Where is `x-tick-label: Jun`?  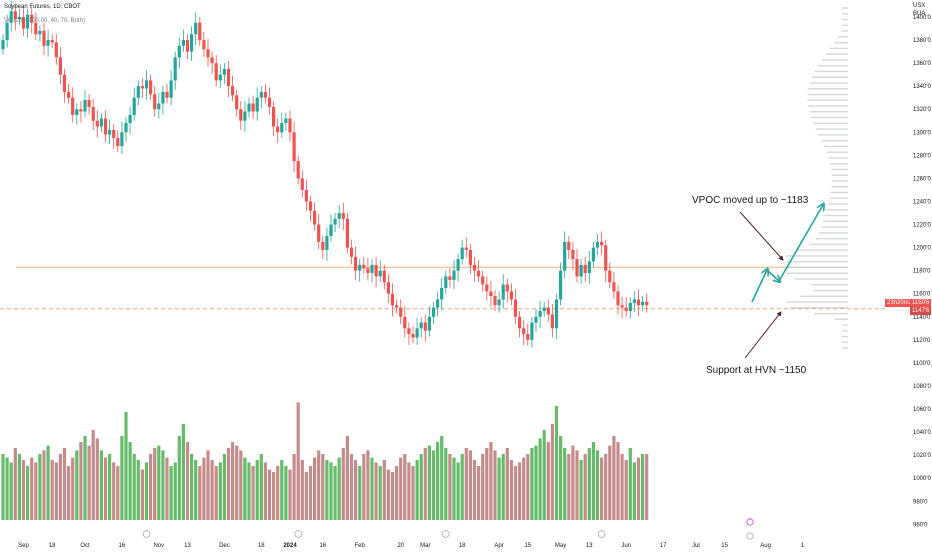 x-tick-label: Jun is located at coordinates (626, 546).